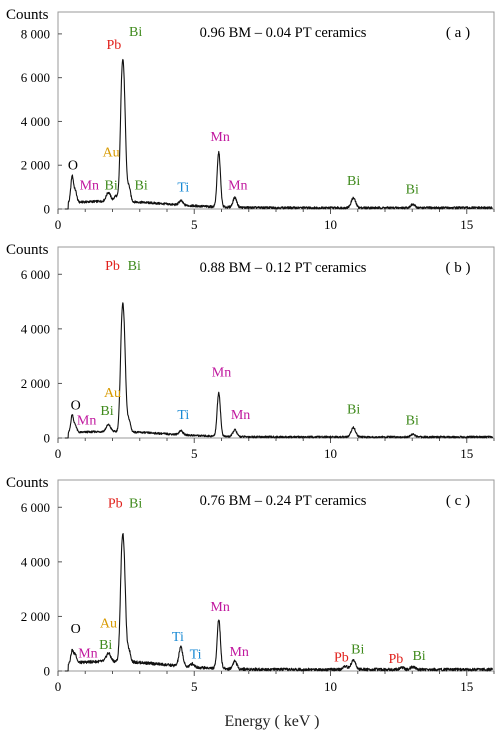 This screenshot has height=750, width=504. What do you see at coordinates (283, 268) in the screenshot?
I see `panel-title: 0.88 BM – 0.12 PT ceramics` at bounding box center [283, 268].